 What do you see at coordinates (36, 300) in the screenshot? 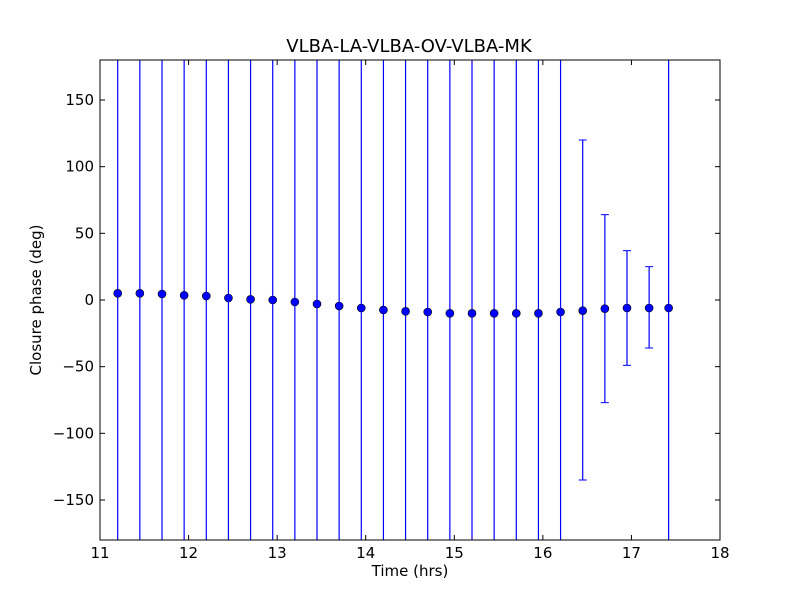
I see `y-axis-label: Closure phase (deg)` at bounding box center [36, 300].